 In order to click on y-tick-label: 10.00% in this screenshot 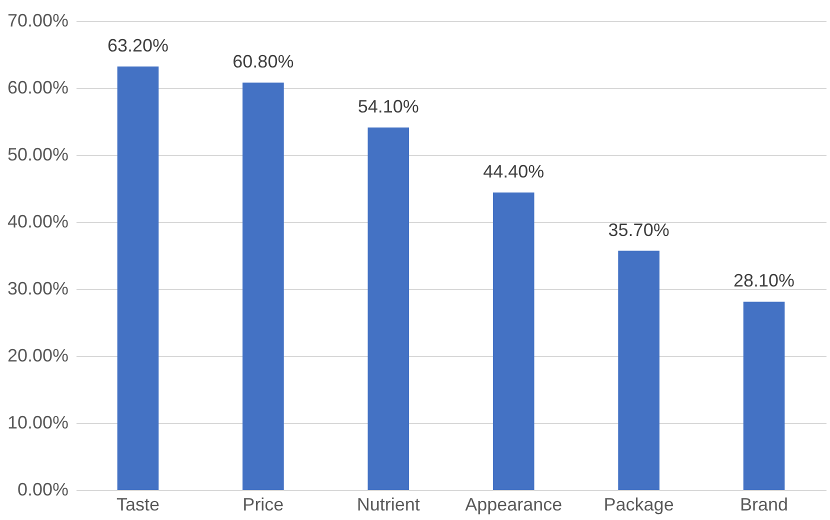, I will do `click(37, 422)`.